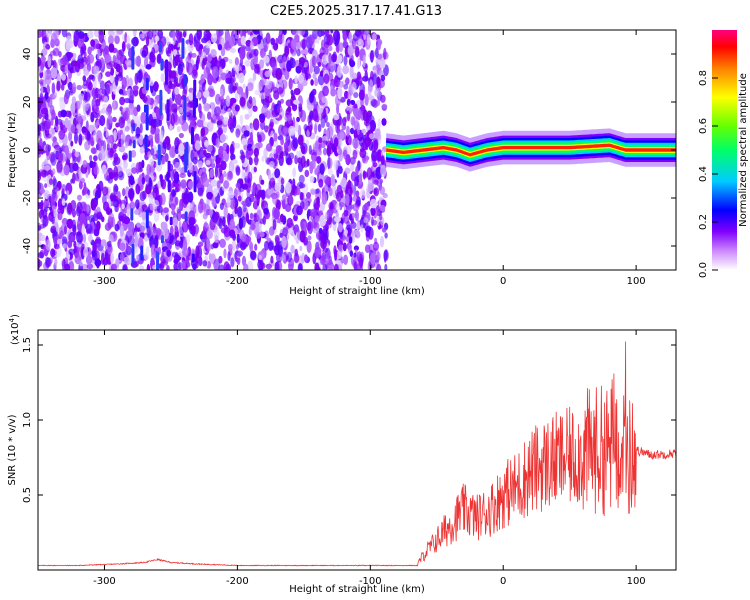 This screenshot has height=600, width=750. What do you see at coordinates (703, 270) in the screenshot?
I see `colorbar-tick-label: 0.0` at bounding box center [703, 270].